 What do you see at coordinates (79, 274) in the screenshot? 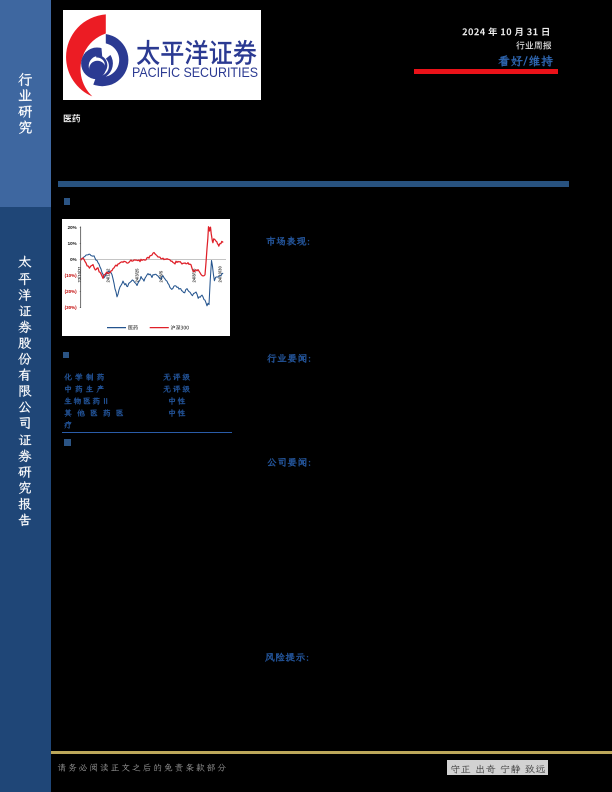
I see `svg-text: 23/10/31` at bounding box center [79, 274].